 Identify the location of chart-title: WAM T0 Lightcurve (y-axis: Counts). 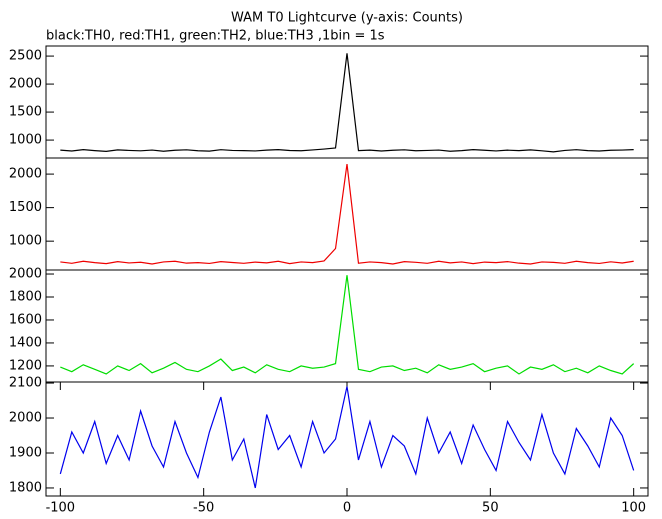
(347, 18).